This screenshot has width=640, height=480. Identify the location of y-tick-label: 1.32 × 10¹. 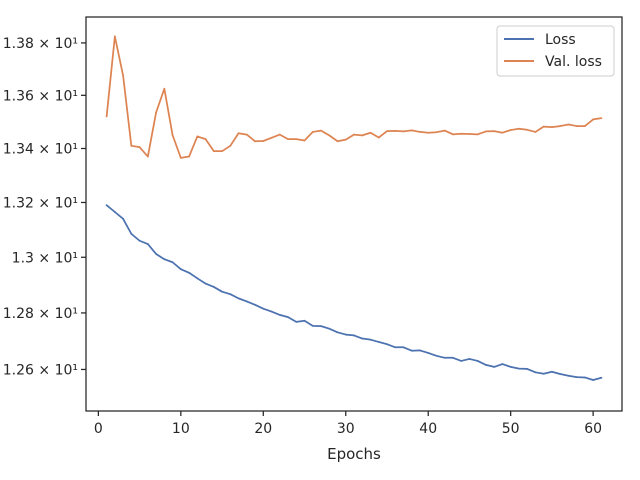
(40, 203).